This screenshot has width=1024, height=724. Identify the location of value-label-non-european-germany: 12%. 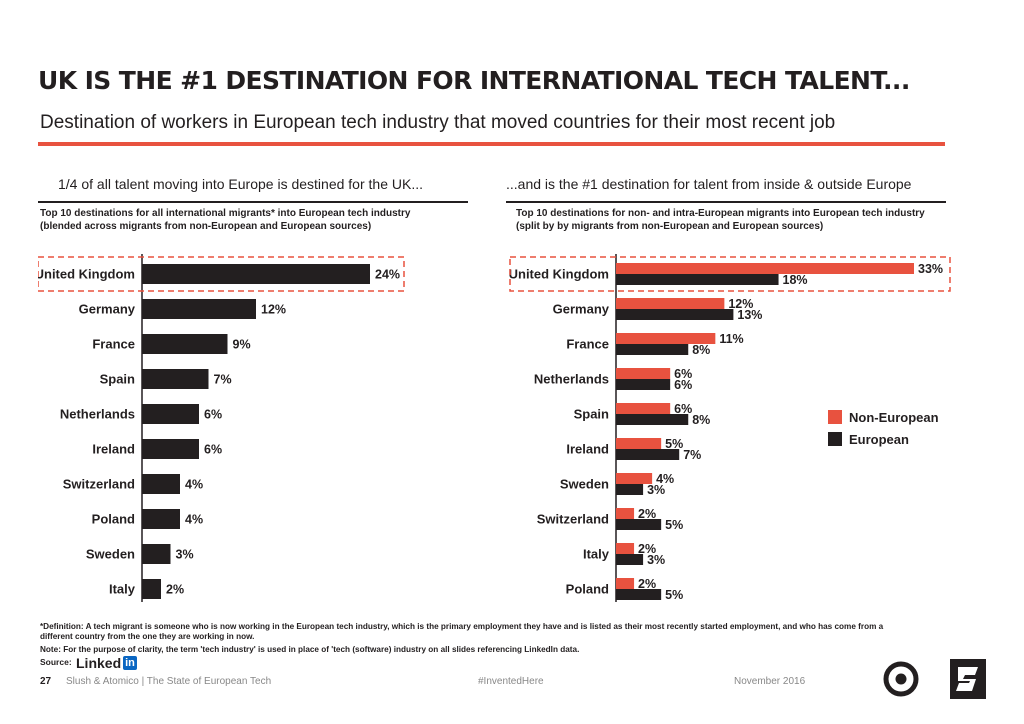
(740, 304).